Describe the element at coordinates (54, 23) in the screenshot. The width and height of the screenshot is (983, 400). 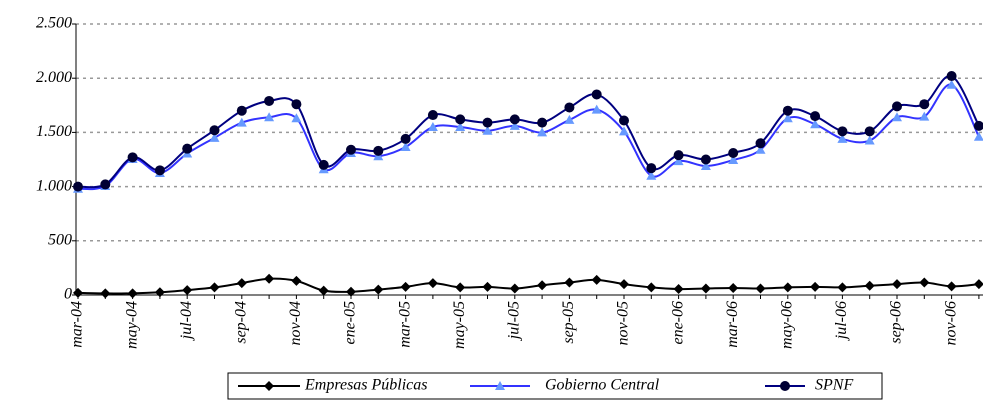
I see `y-tick-label: 2.500` at that location.